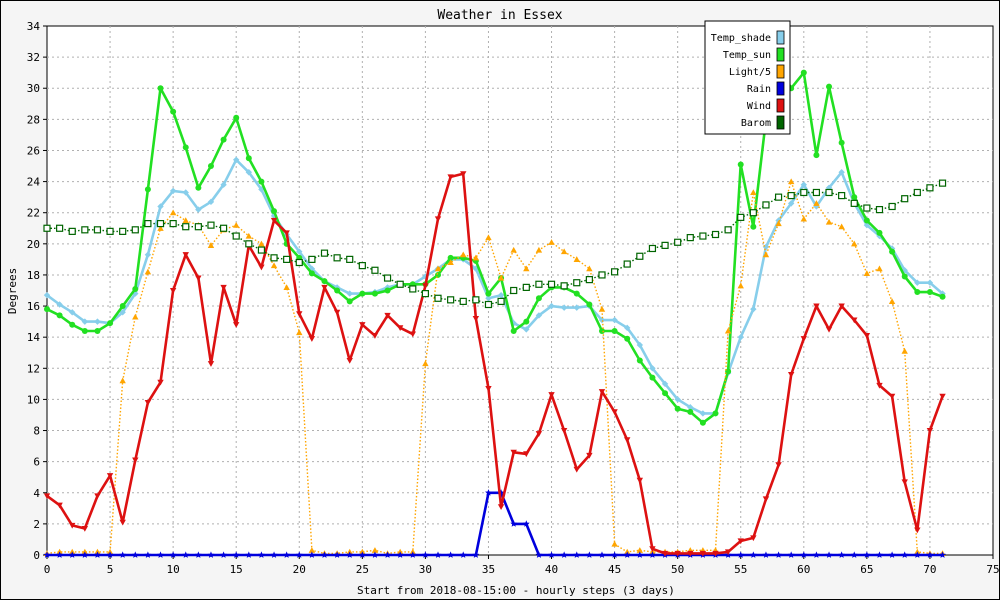 Image resolution: width=1000 pixels, height=600 pixels. I want to click on x-tick-label: 60, so click(803, 569).